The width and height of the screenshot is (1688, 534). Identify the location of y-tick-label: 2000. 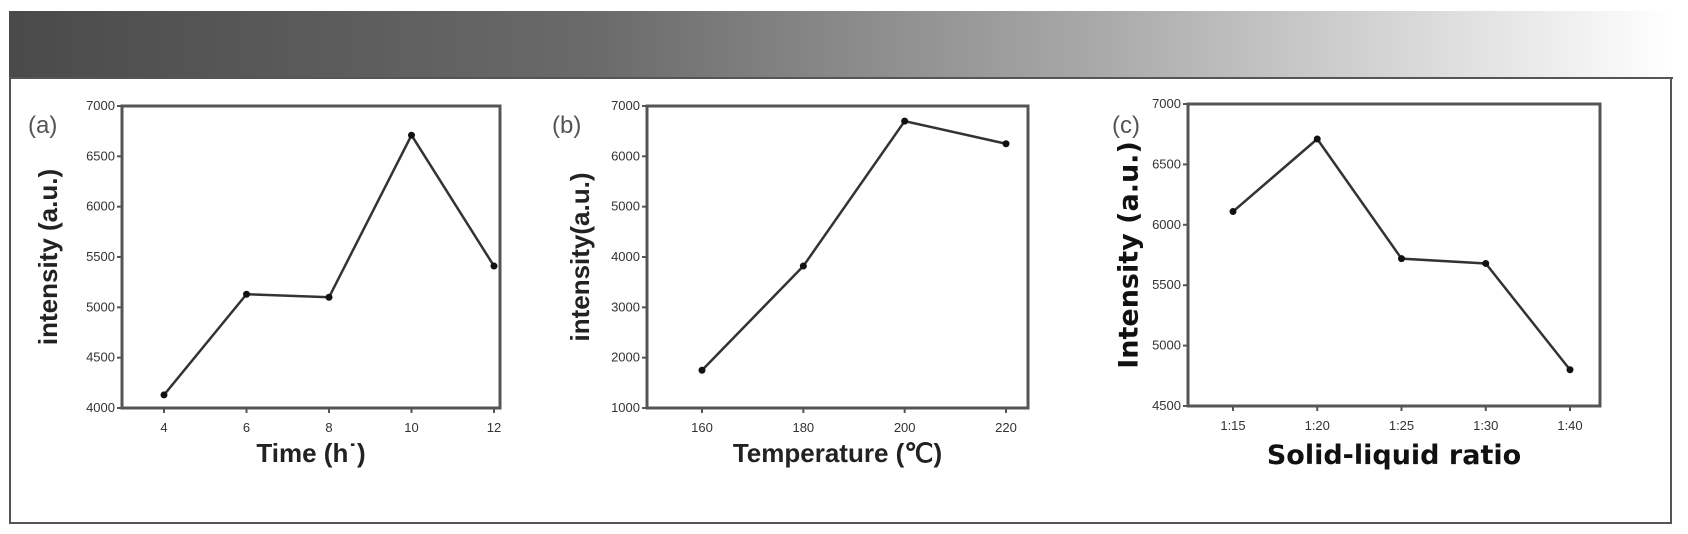
(625, 357).